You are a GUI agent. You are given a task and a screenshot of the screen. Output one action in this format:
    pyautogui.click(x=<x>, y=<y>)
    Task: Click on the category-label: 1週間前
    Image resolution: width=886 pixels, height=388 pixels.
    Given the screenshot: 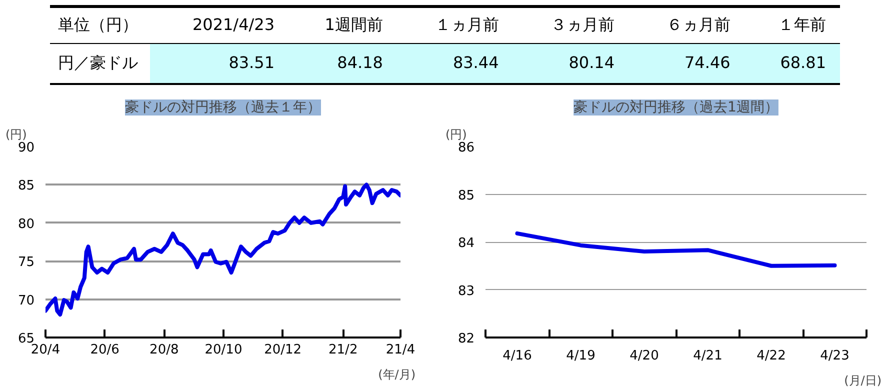 What is the action you would take?
    pyautogui.click(x=354, y=25)
    